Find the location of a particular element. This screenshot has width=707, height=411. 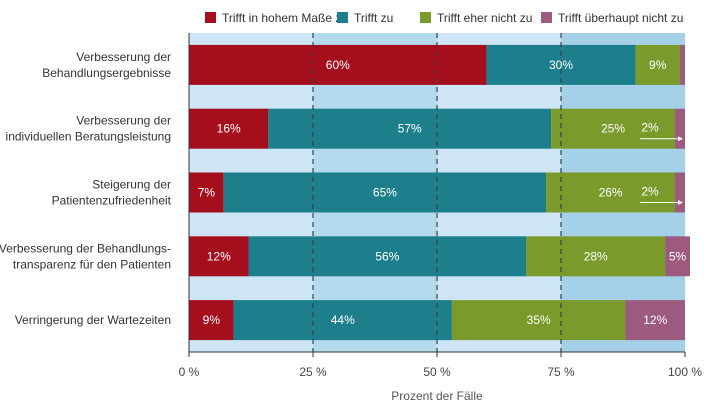

data-label: 7% is located at coordinates (207, 193).